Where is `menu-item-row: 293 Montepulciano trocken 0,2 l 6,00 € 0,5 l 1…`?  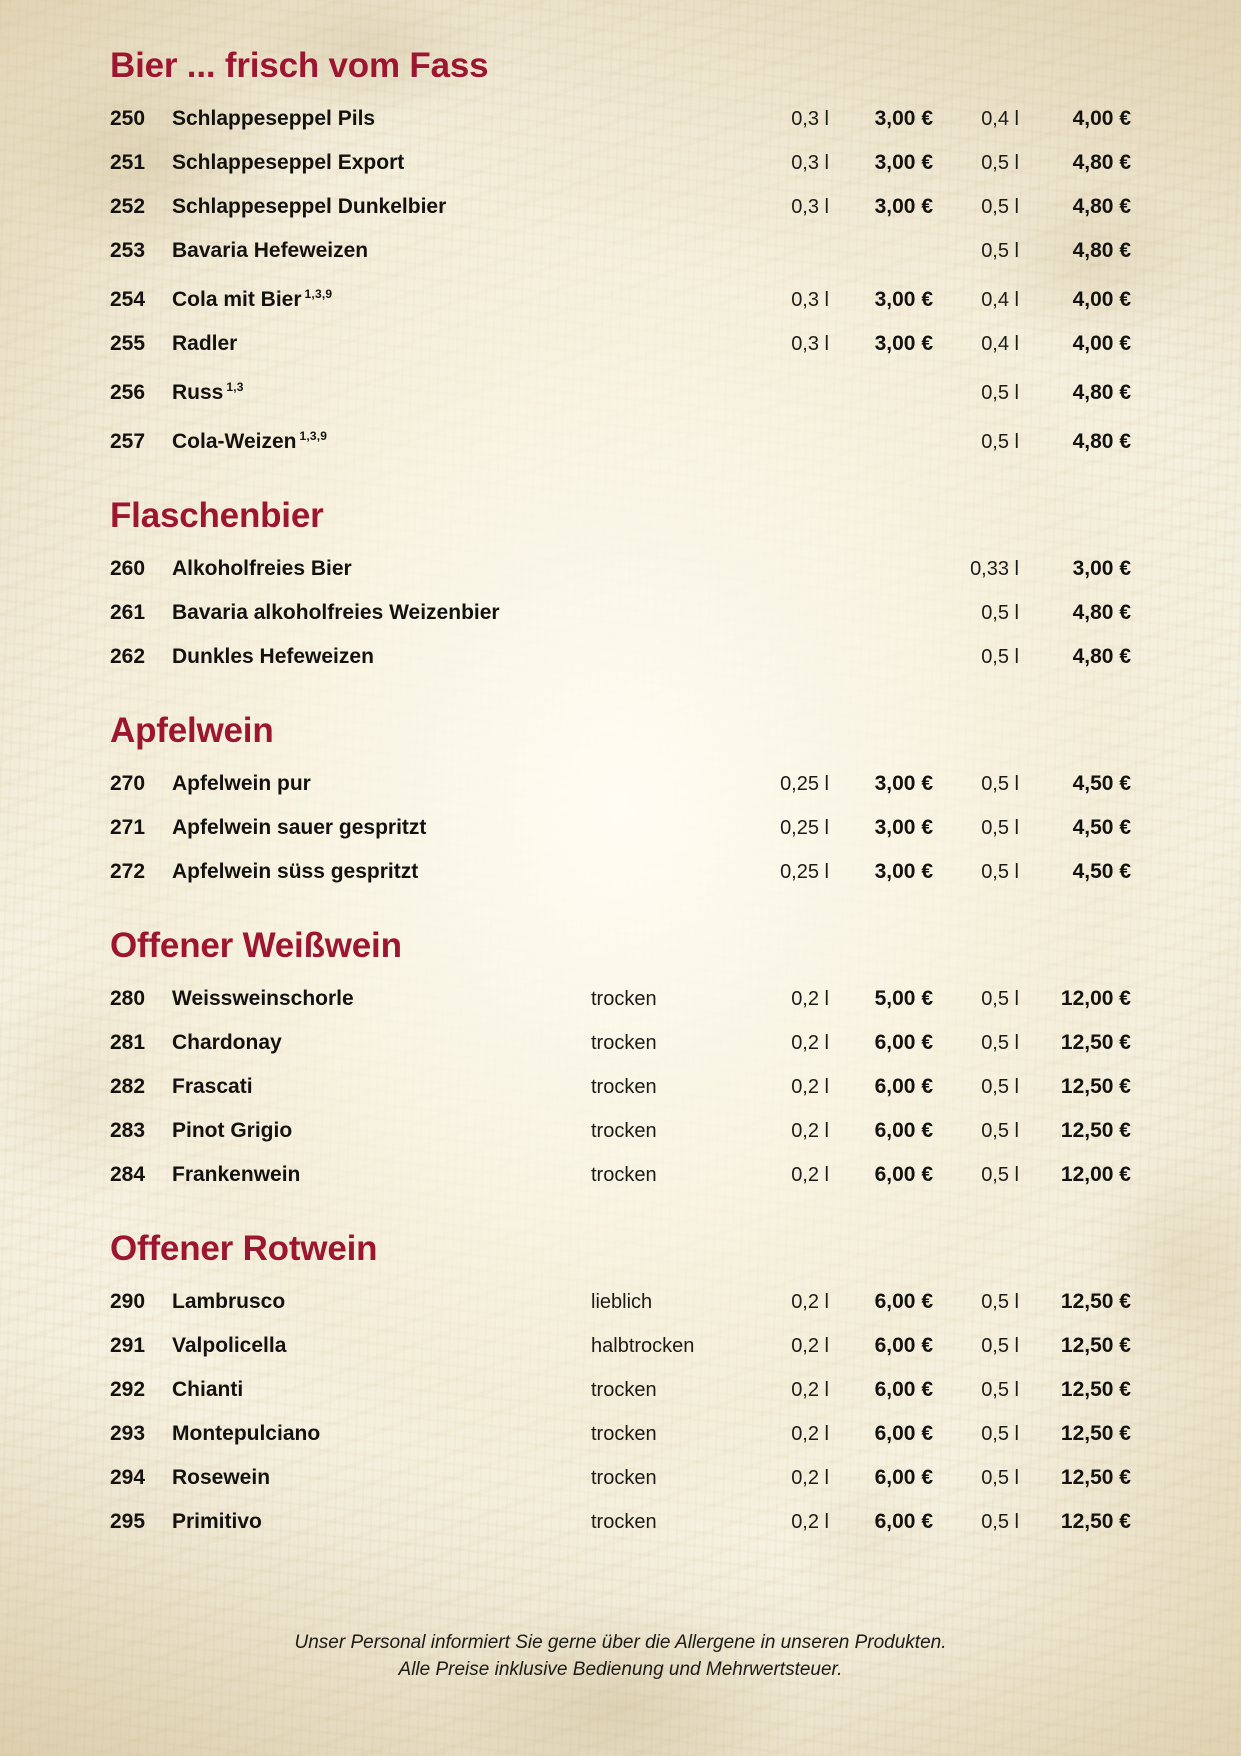 menu-item-row: 293 Montepulciano trocken 0,2 l 6,00 € 0,5 l 1… is located at coordinates (620, 1434).